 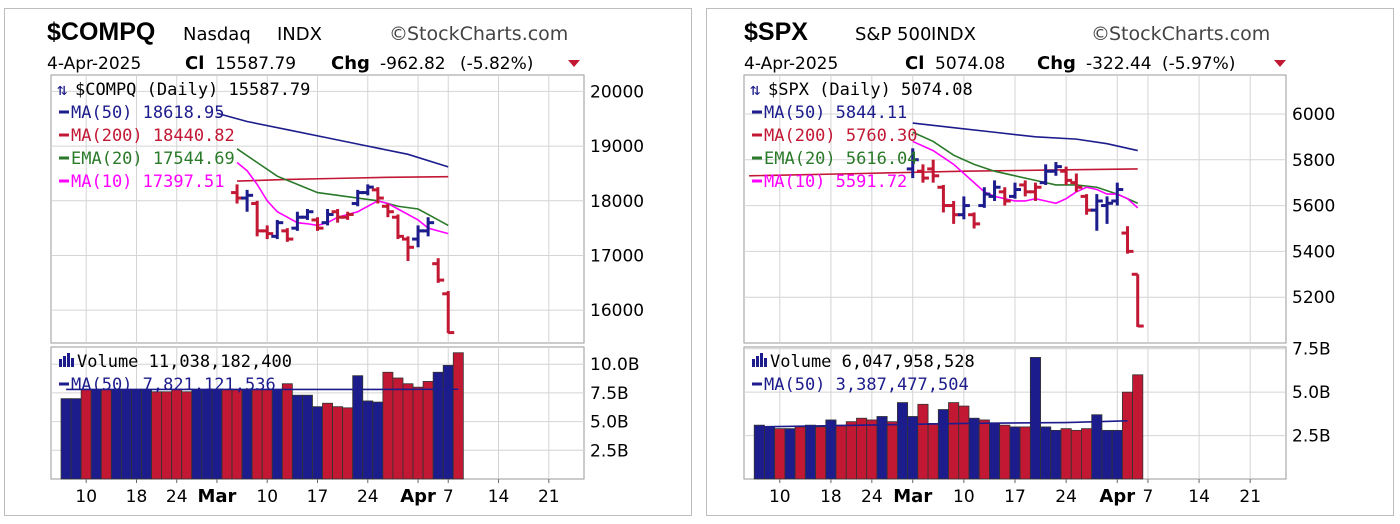 I want to click on volume-tick-label: 7.5B, so click(x=1311, y=350).